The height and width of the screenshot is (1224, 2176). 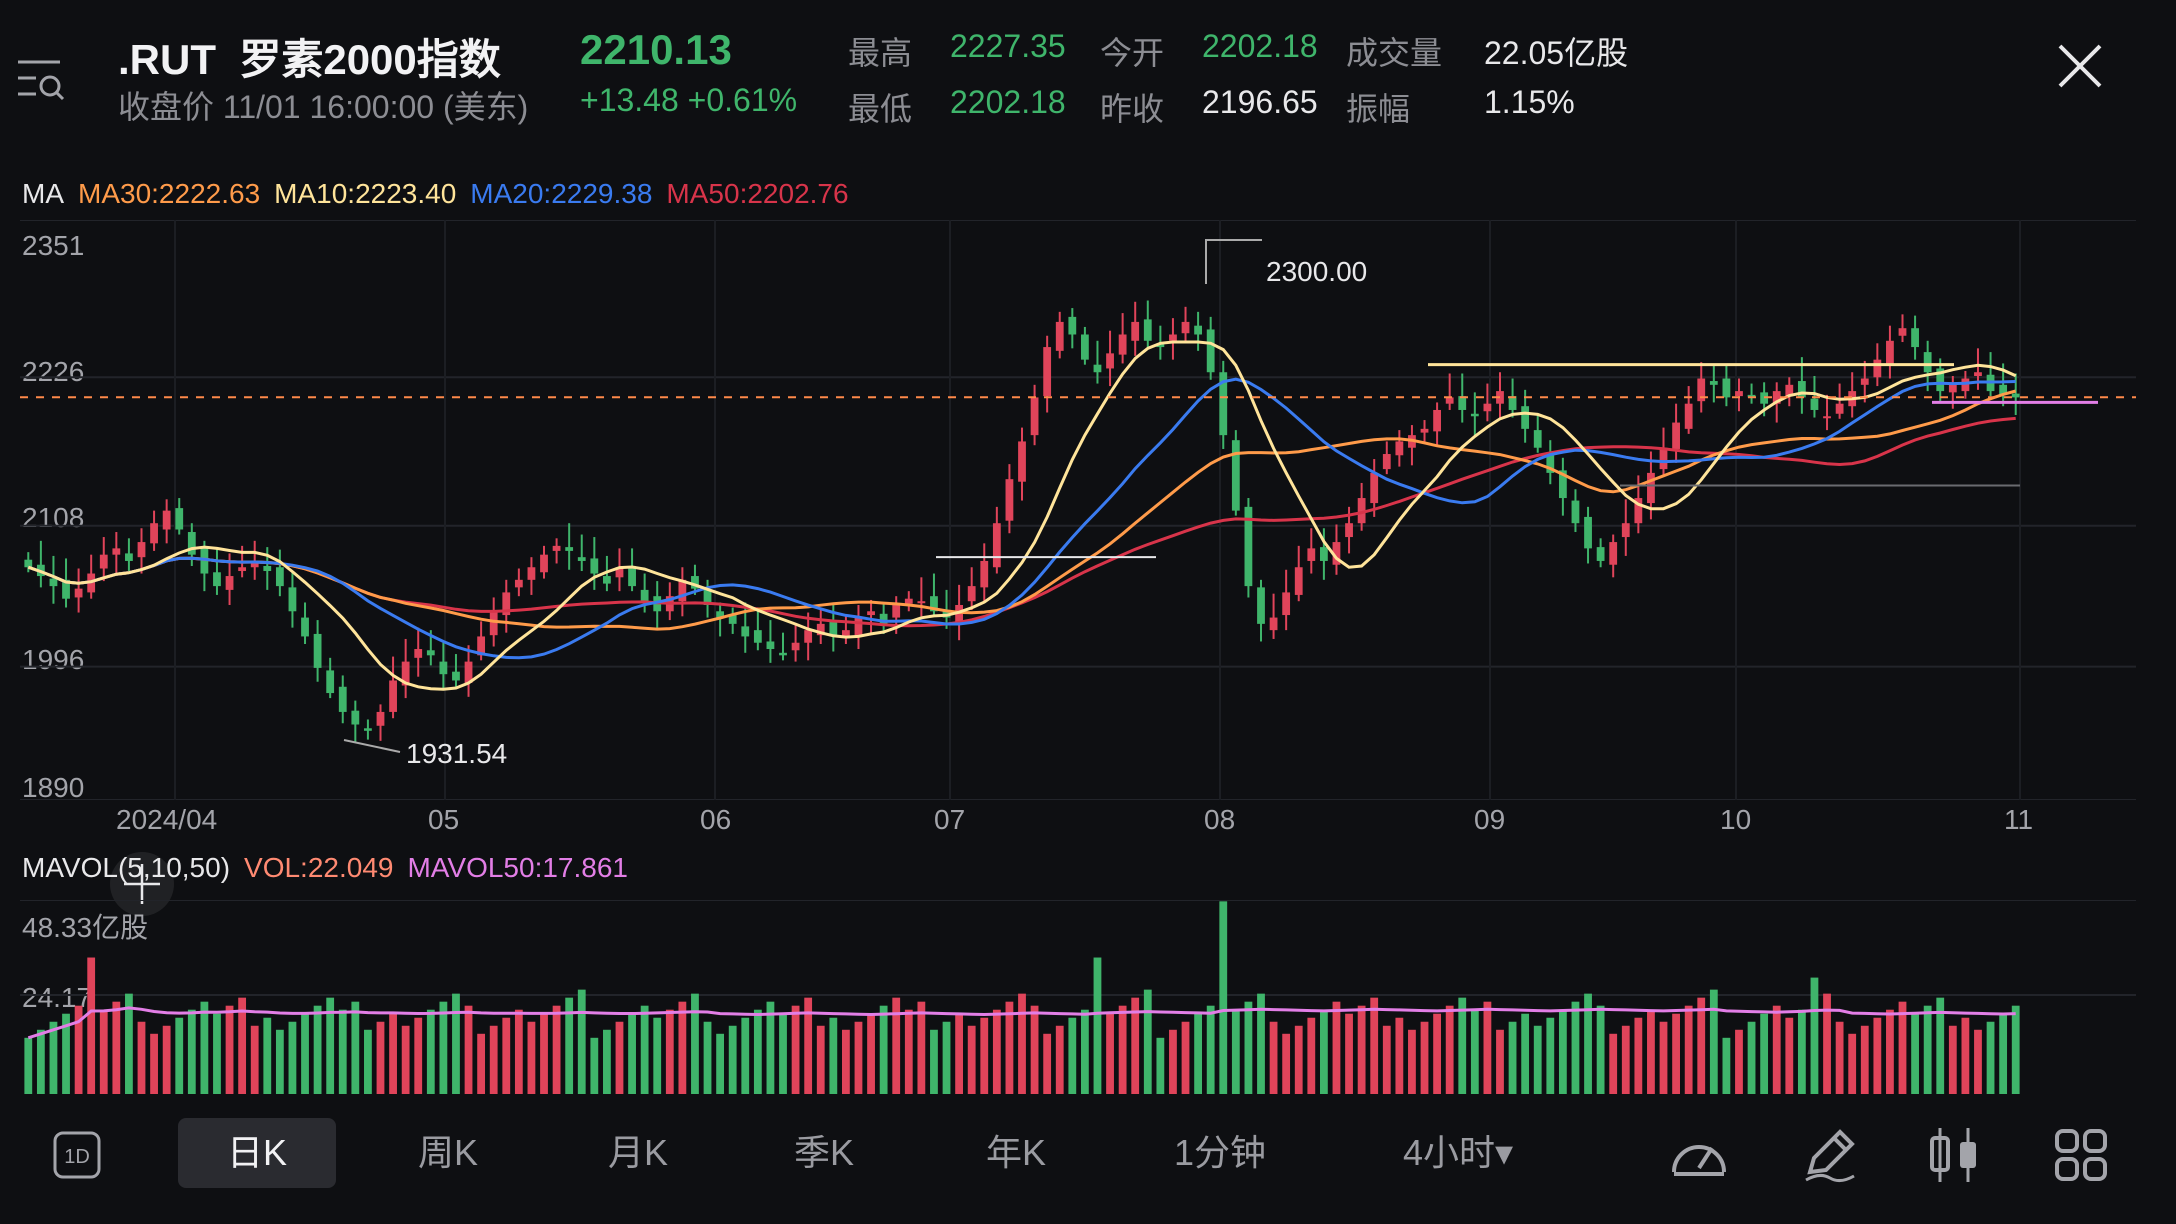 I want to click on tab-1min: 1分钟, so click(x=1220, y=1152).